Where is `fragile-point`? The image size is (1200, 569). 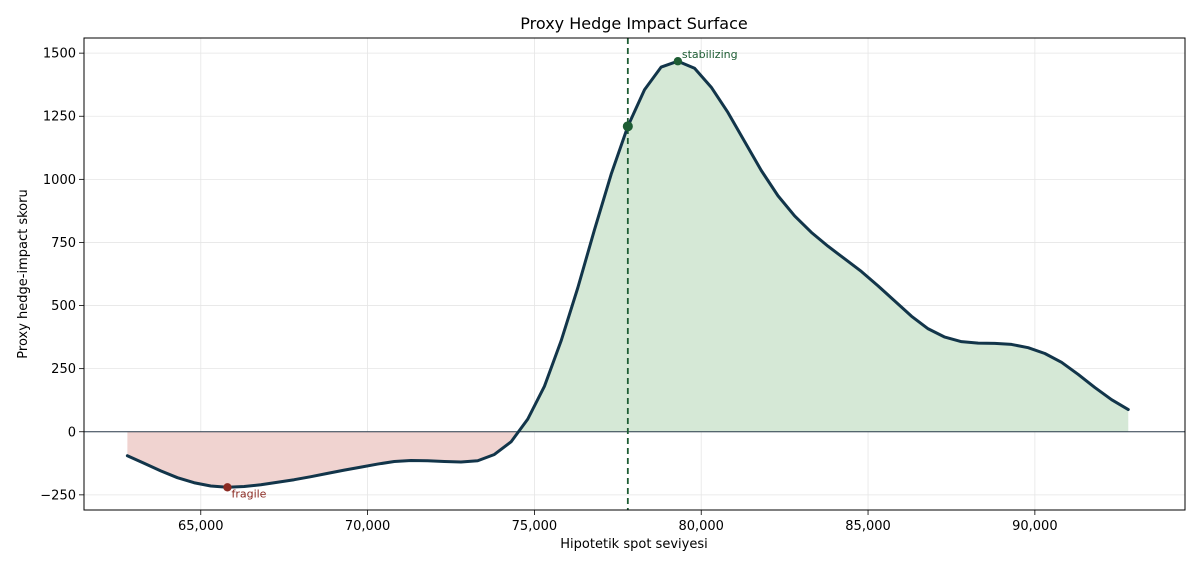
fragile-point is located at coordinates (227, 487).